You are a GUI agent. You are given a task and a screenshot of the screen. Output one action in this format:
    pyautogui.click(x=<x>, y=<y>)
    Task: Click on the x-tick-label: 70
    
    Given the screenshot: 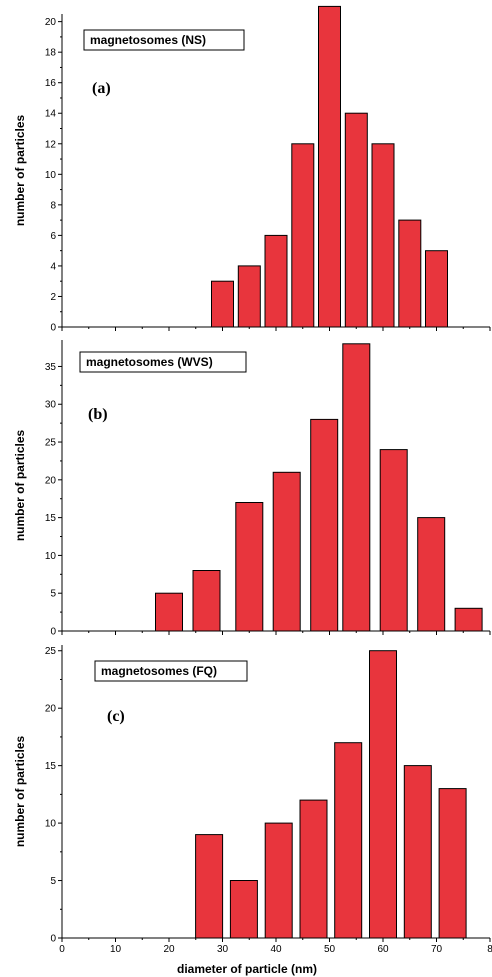 What is the action you would take?
    pyautogui.click(x=437, y=949)
    